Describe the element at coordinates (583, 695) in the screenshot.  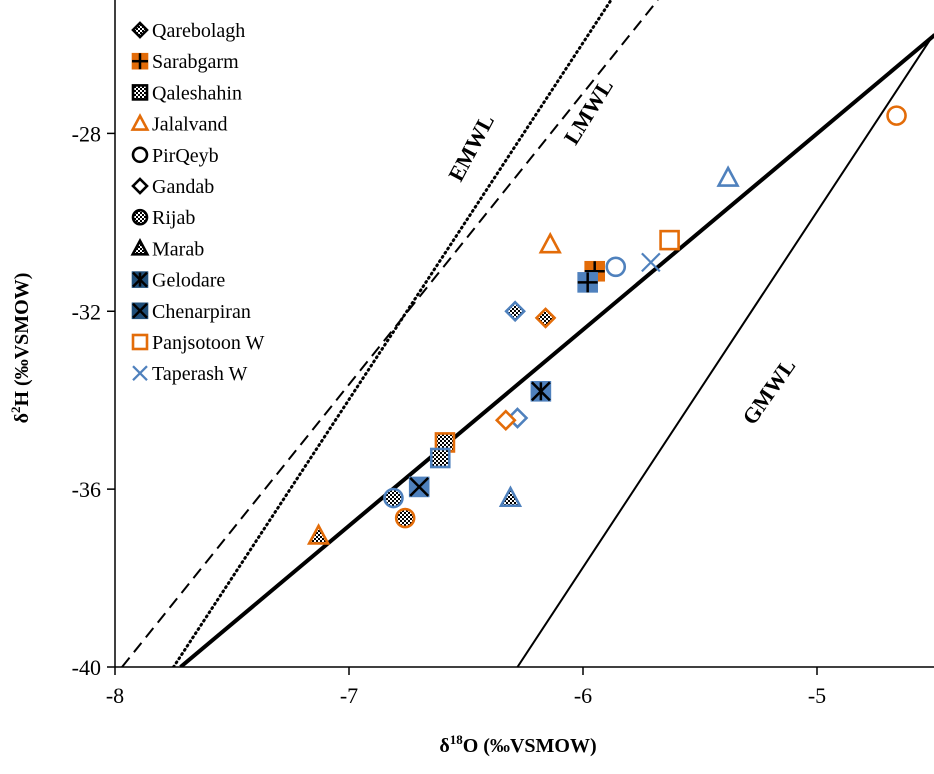
I see `x-tick-label: -6` at that location.